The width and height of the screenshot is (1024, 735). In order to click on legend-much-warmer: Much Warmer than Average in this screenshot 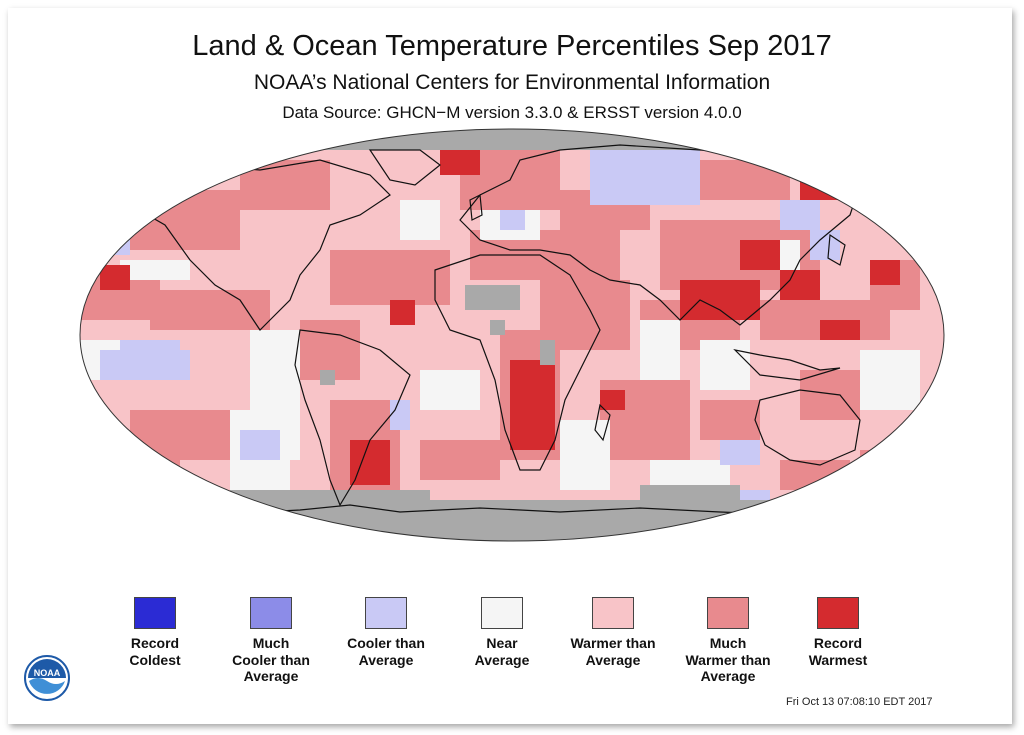, I will do `click(728, 641)`.